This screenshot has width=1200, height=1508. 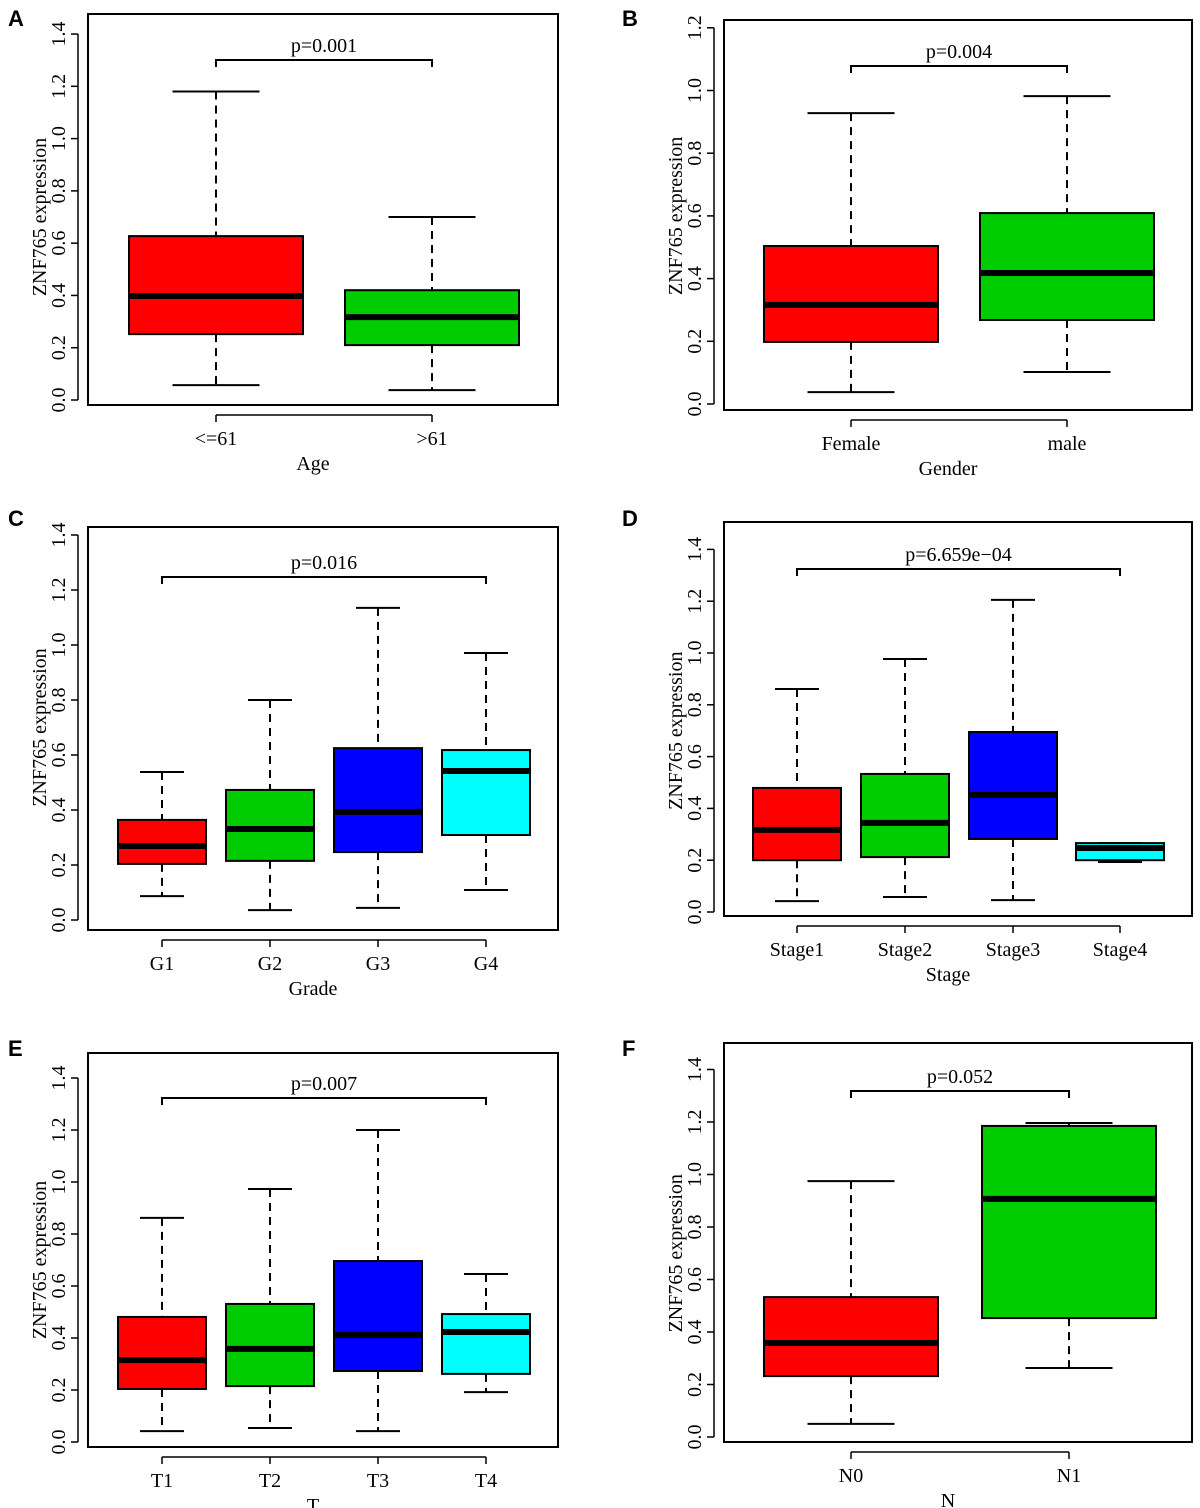 I want to click on p-value-annotation: p=0.001, so click(x=324, y=46).